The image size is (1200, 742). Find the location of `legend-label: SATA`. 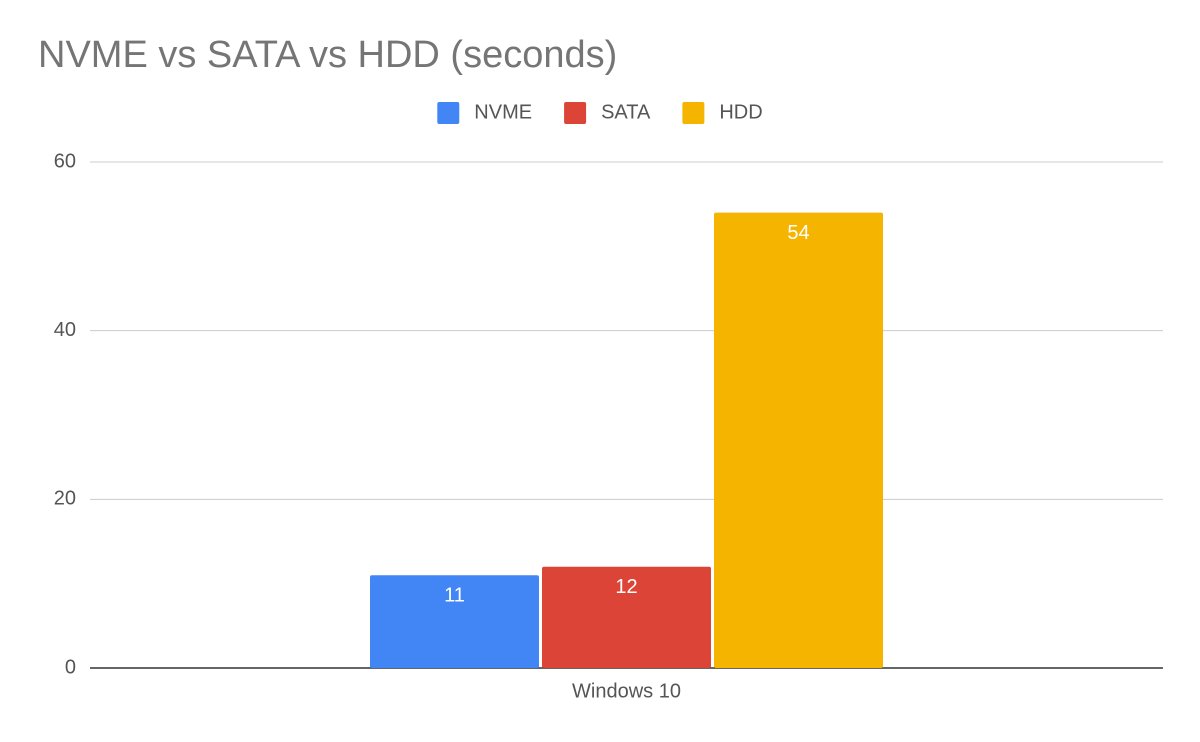

legend-label: SATA is located at coordinates (626, 112).